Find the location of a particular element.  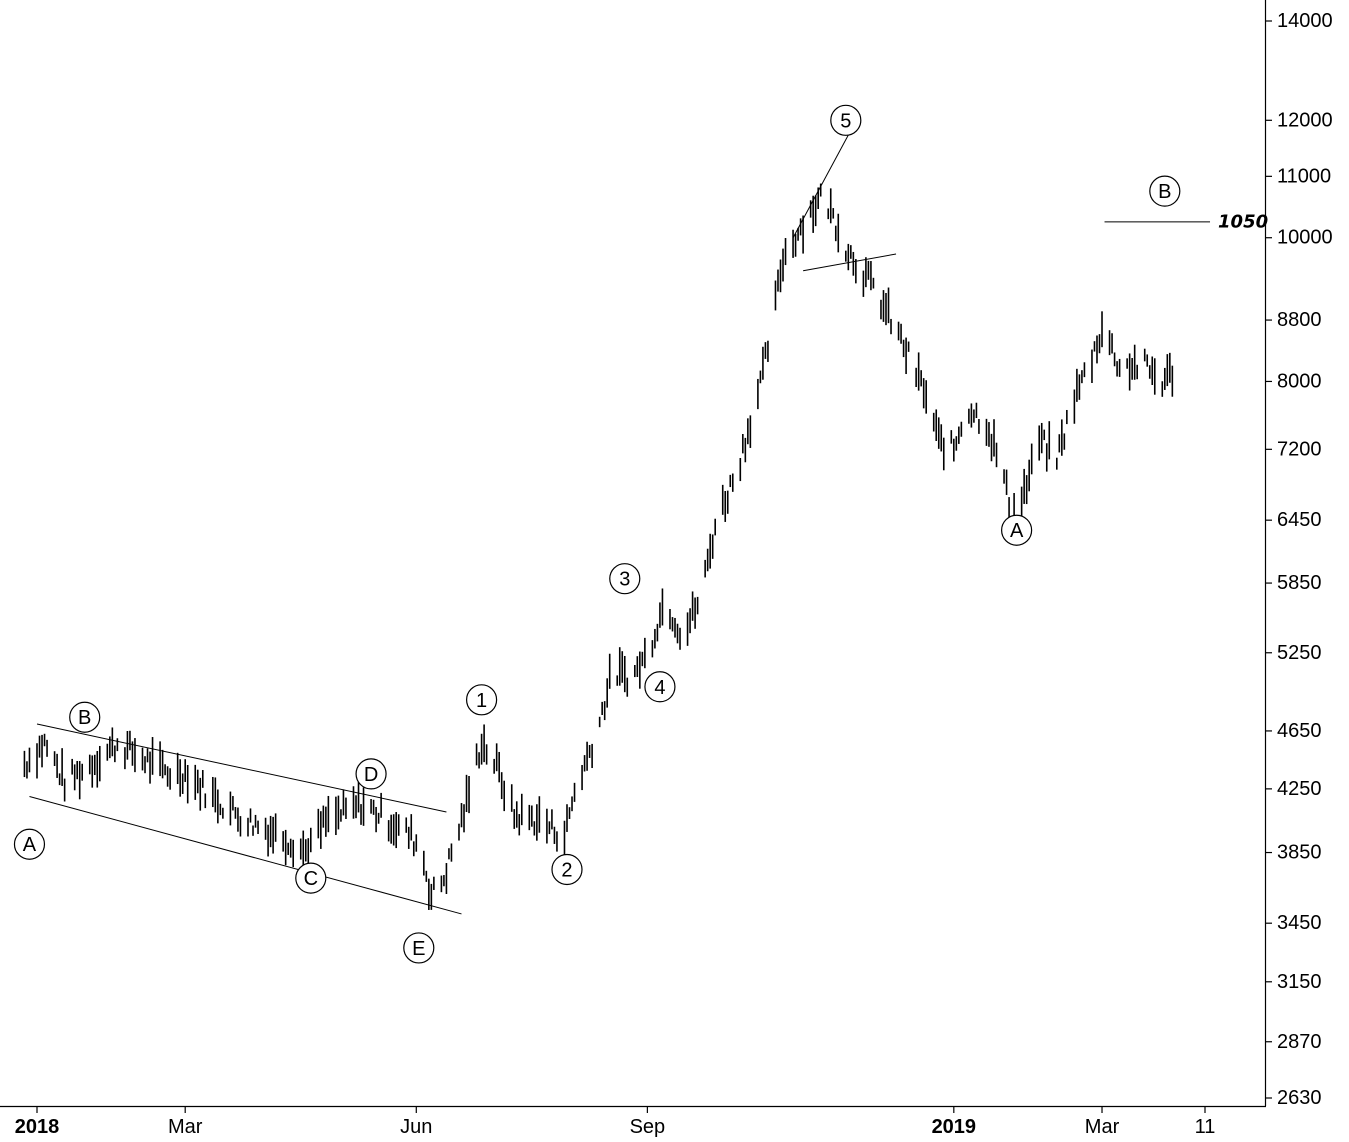

y-tick-label: 5250 is located at coordinates (1299, 653).